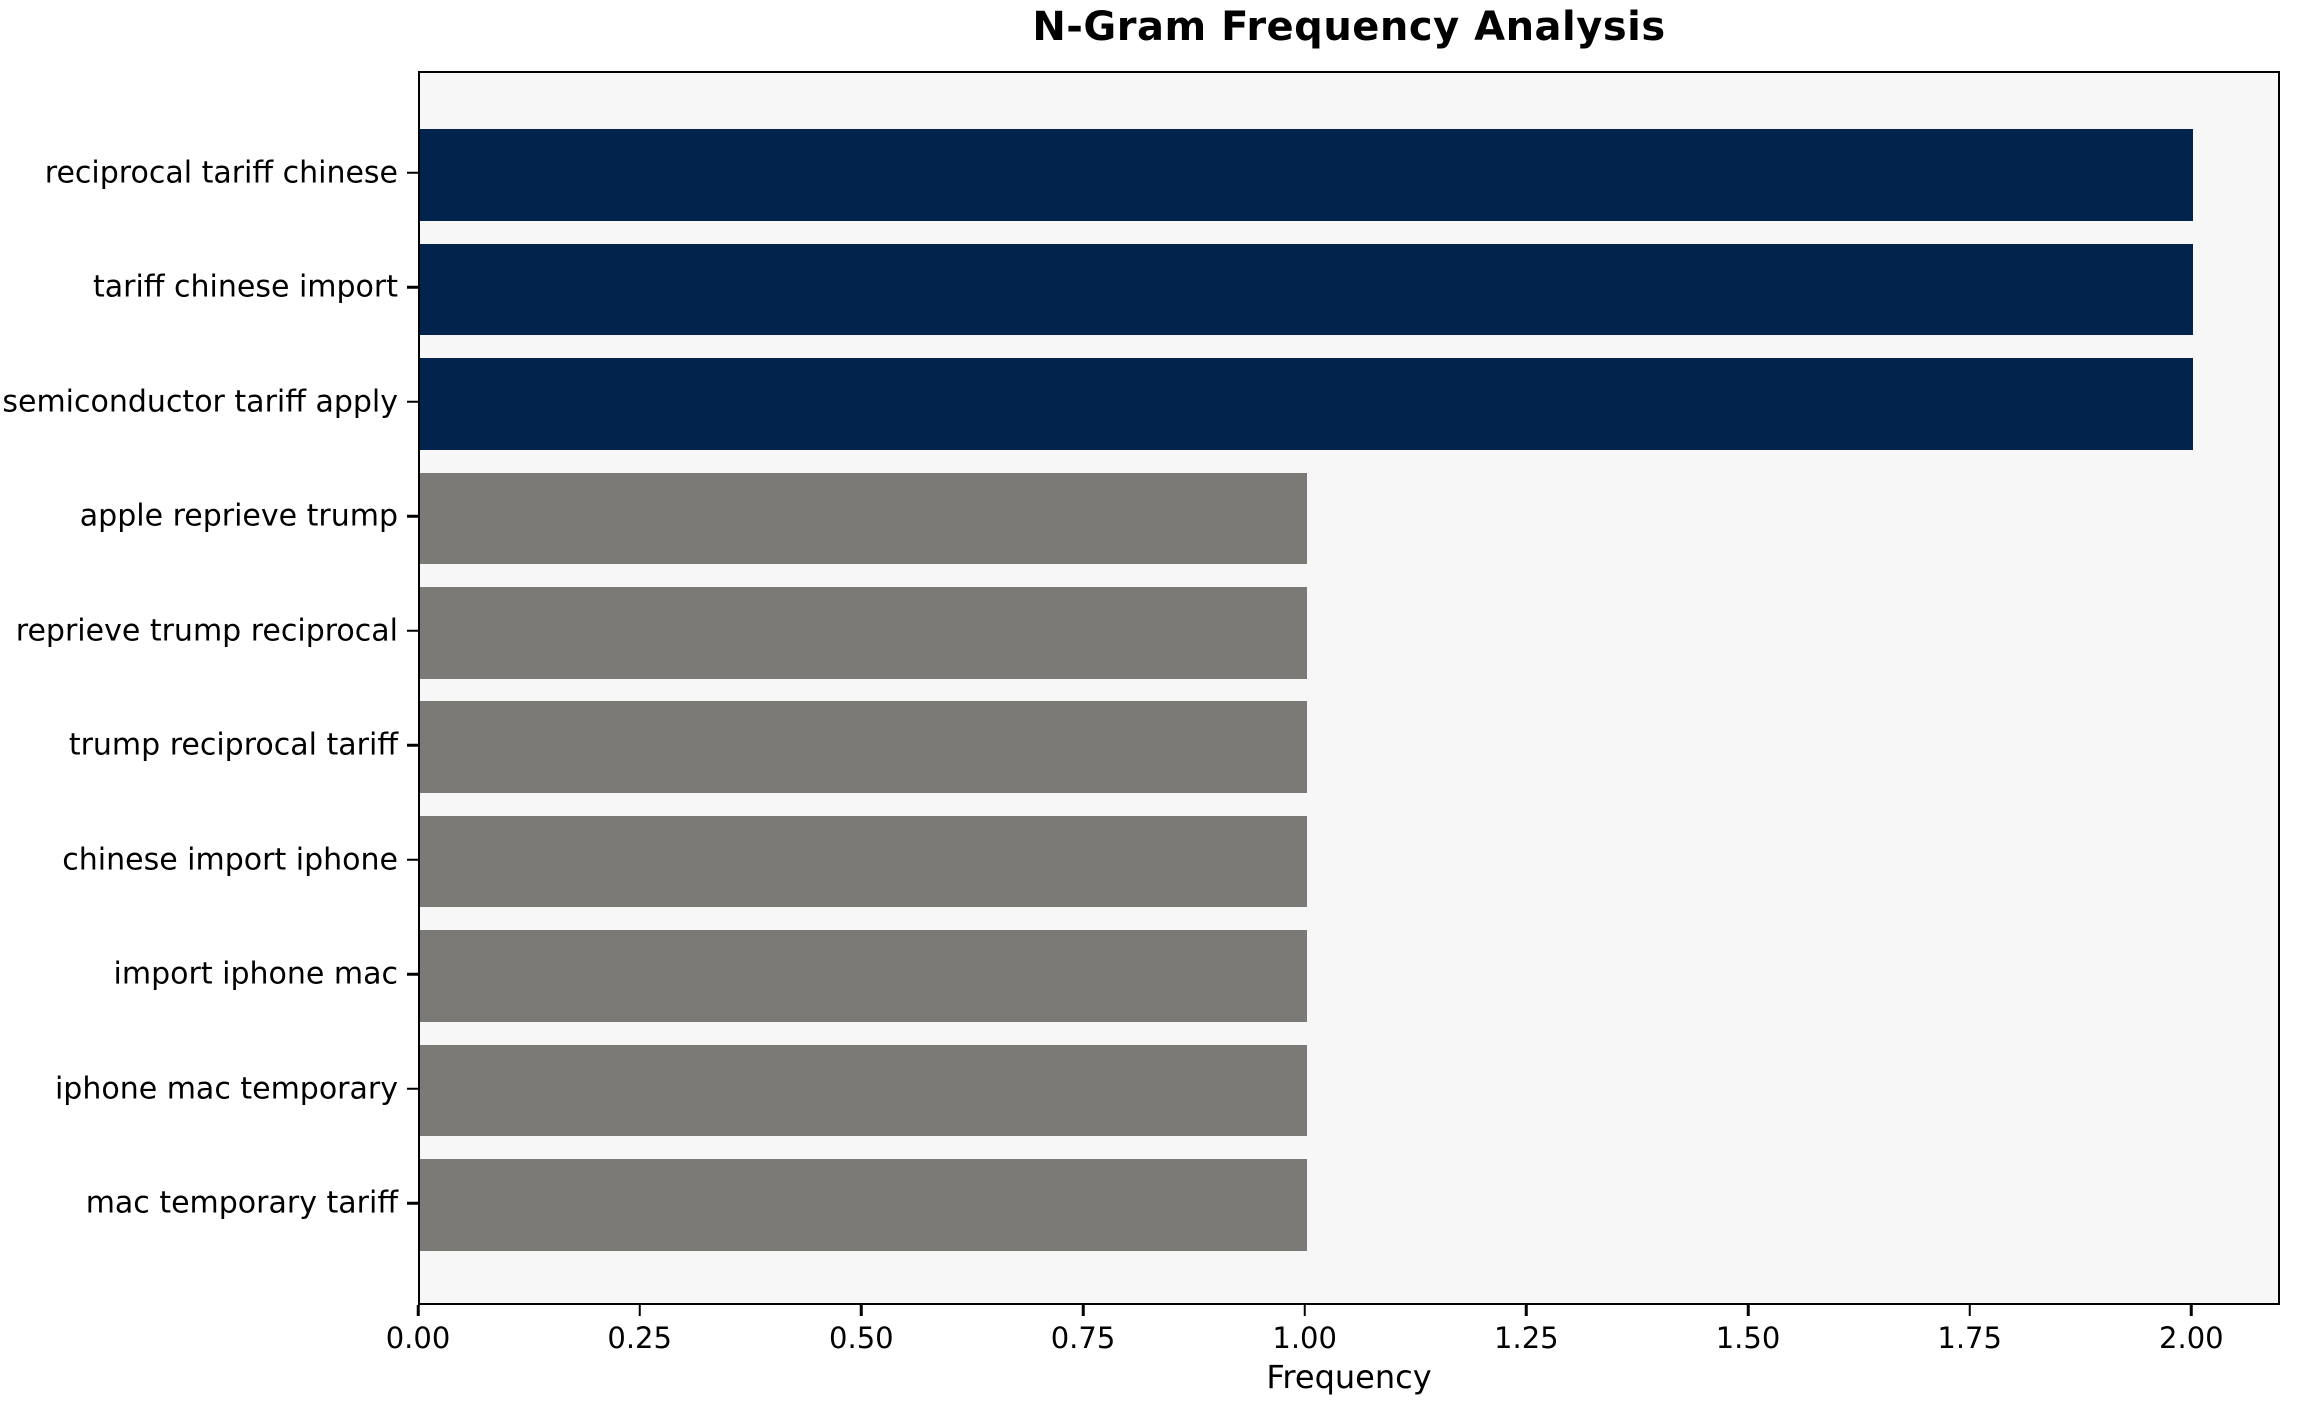  What do you see at coordinates (1748, 1338) in the screenshot?
I see `x-tick-label: 1.50` at bounding box center [1748, 1338].